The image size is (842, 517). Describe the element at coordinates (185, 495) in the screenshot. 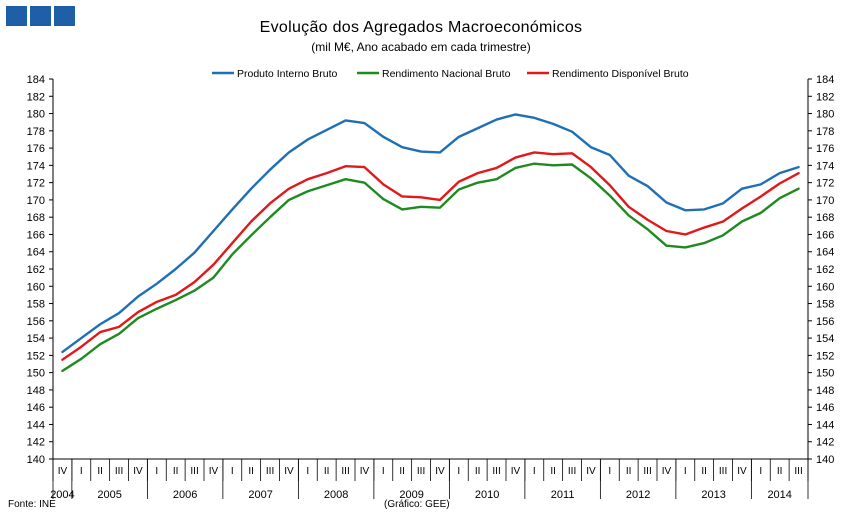

I see `x-year-label: 2006` at that location.